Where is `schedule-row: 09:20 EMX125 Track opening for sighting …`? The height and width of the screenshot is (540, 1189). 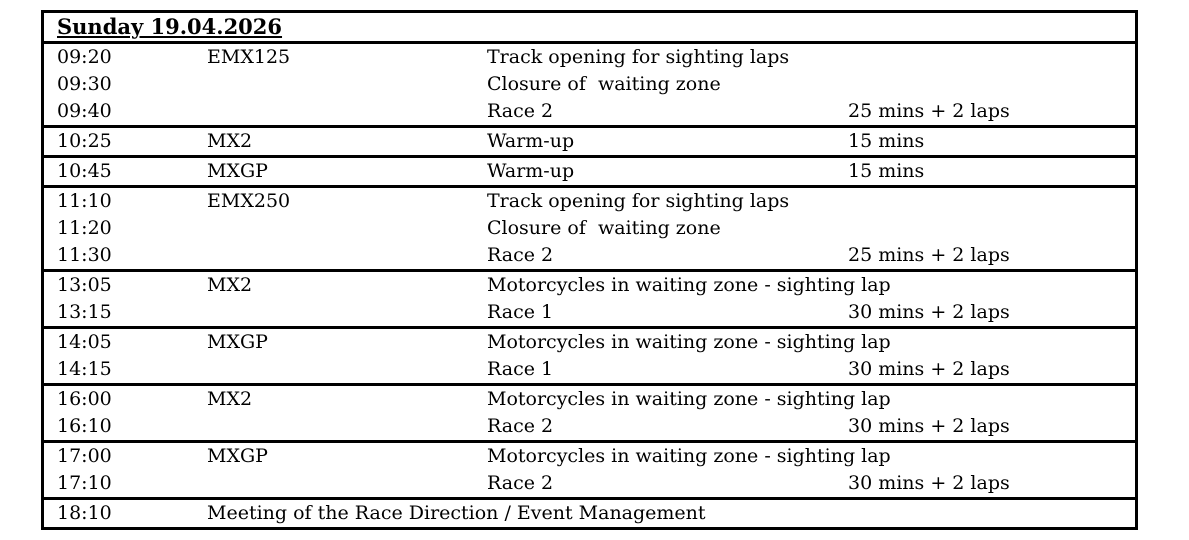
schedule-row: 09:20 EMX125 Track opening for sighting … is located at coordinates (589, 57).